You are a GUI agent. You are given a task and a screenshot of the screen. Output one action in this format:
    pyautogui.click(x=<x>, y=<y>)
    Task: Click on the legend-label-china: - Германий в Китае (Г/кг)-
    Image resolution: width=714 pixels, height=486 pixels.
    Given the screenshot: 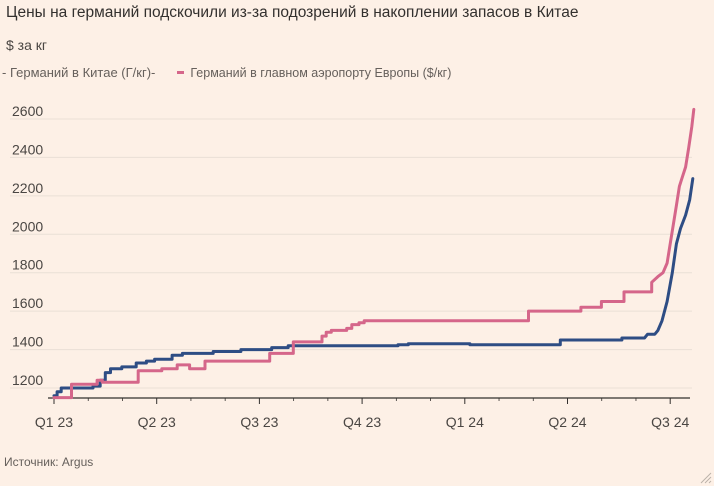 What is the action you would take?
    pyautogui.click(x=79, y=72)
    